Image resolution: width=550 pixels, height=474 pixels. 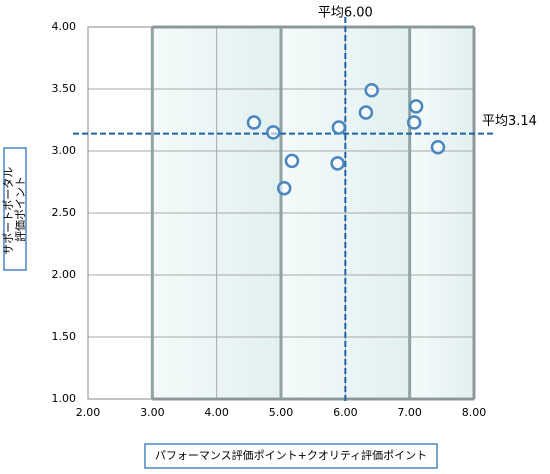 What do you see at coordinates (345, 13) in the screenshot?
I see `reference-label: 平均6.00` at bounding box center [345, 13].